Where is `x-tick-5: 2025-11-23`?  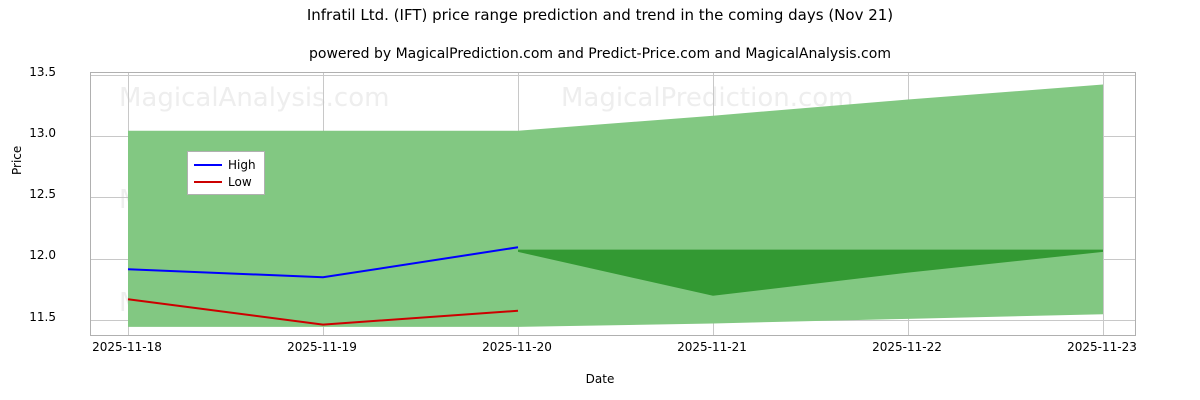 x-tick-5: 2025-11-23 is located at coordinates (1102, 347).